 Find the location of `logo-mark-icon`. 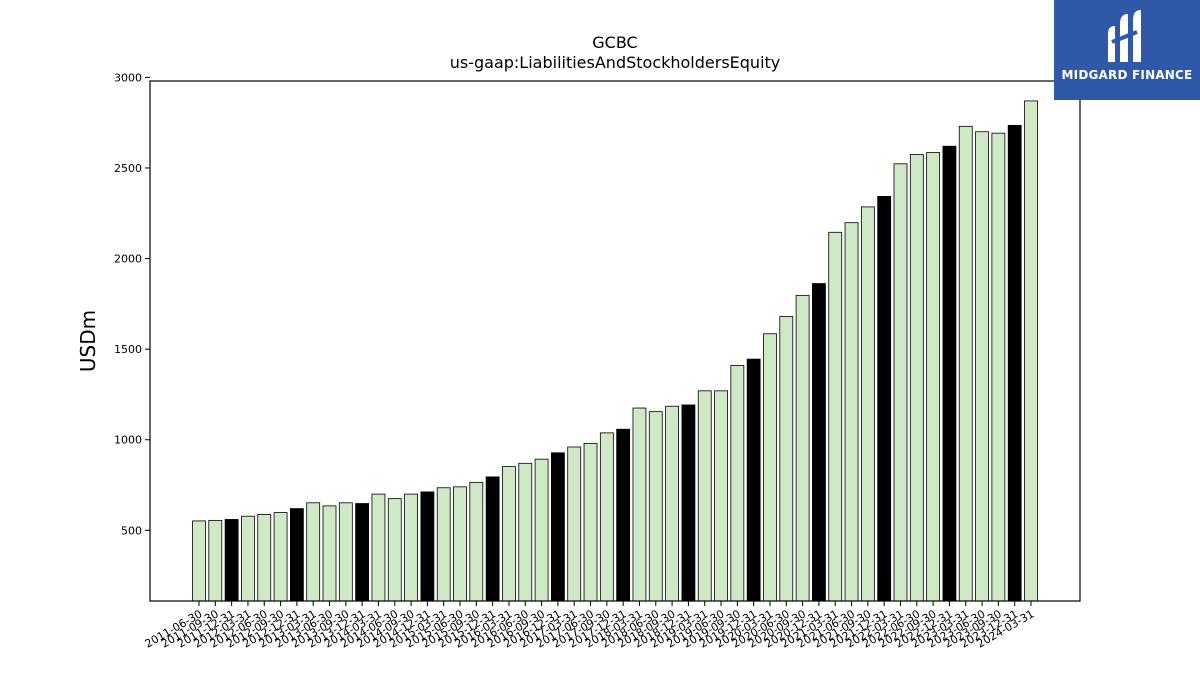

logo-mark-icon is located at coordinates (1124, 36).